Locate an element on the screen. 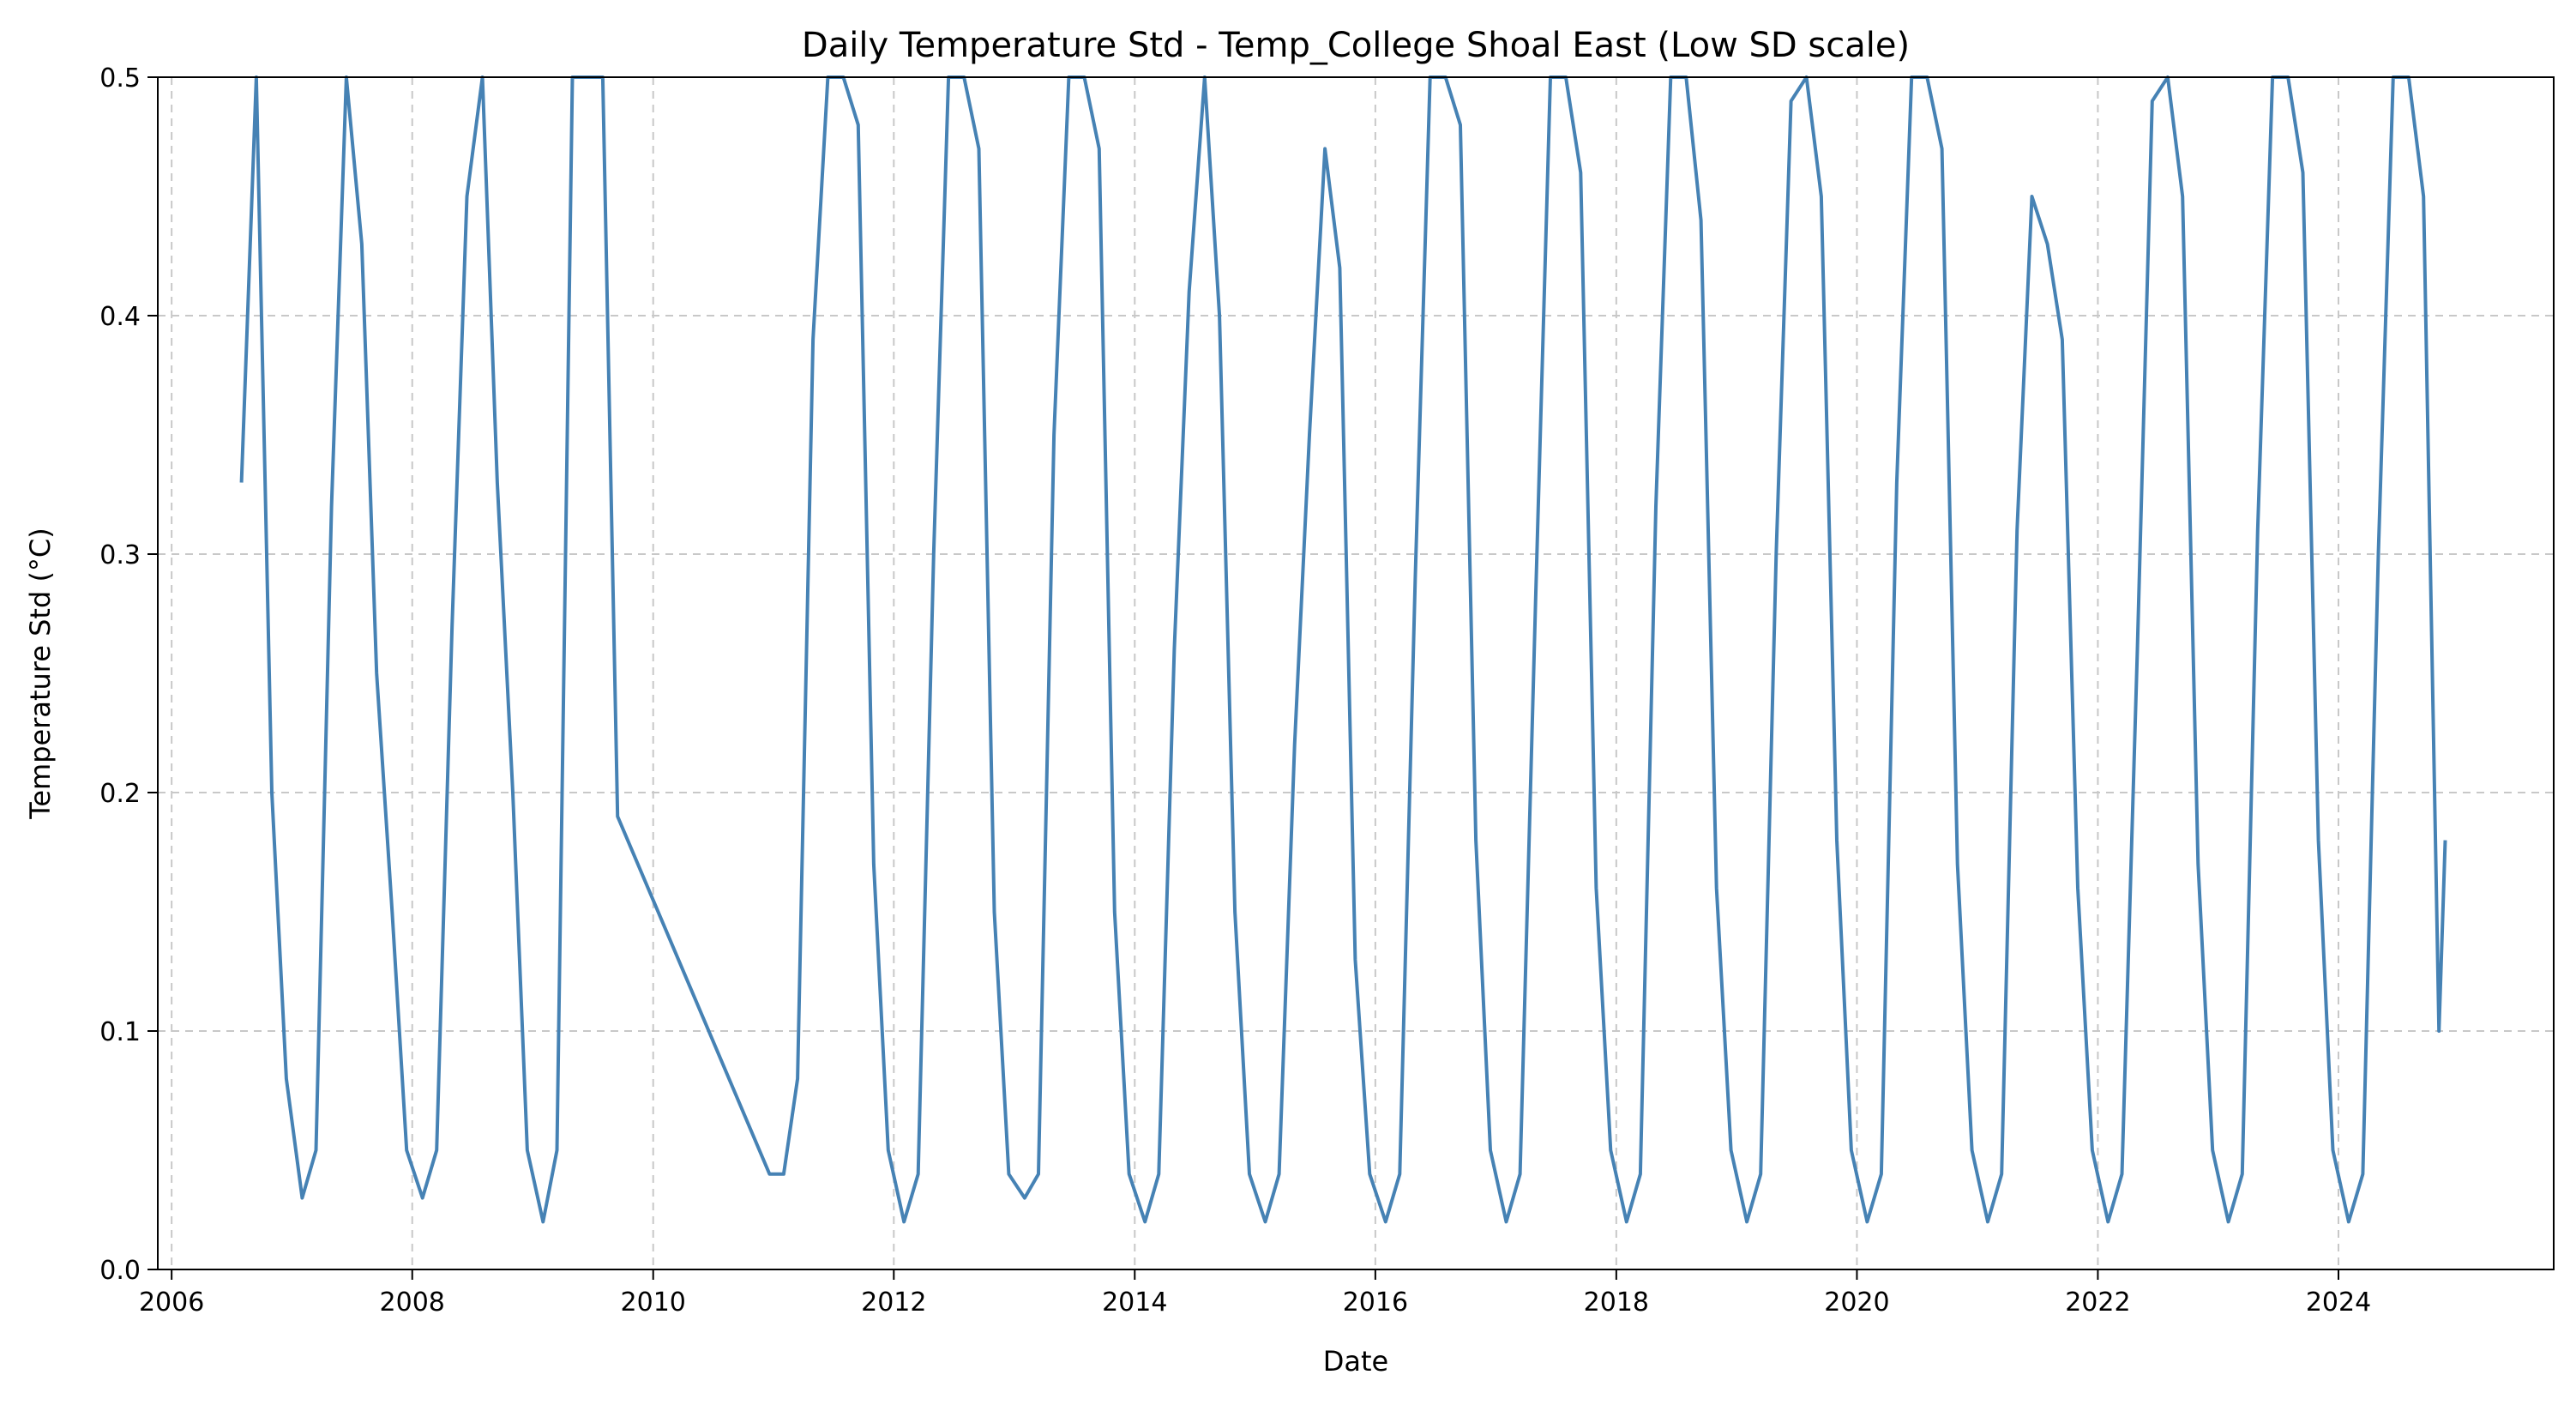  x-tick-label: 2018 is located at coordinates (1616, 1302).